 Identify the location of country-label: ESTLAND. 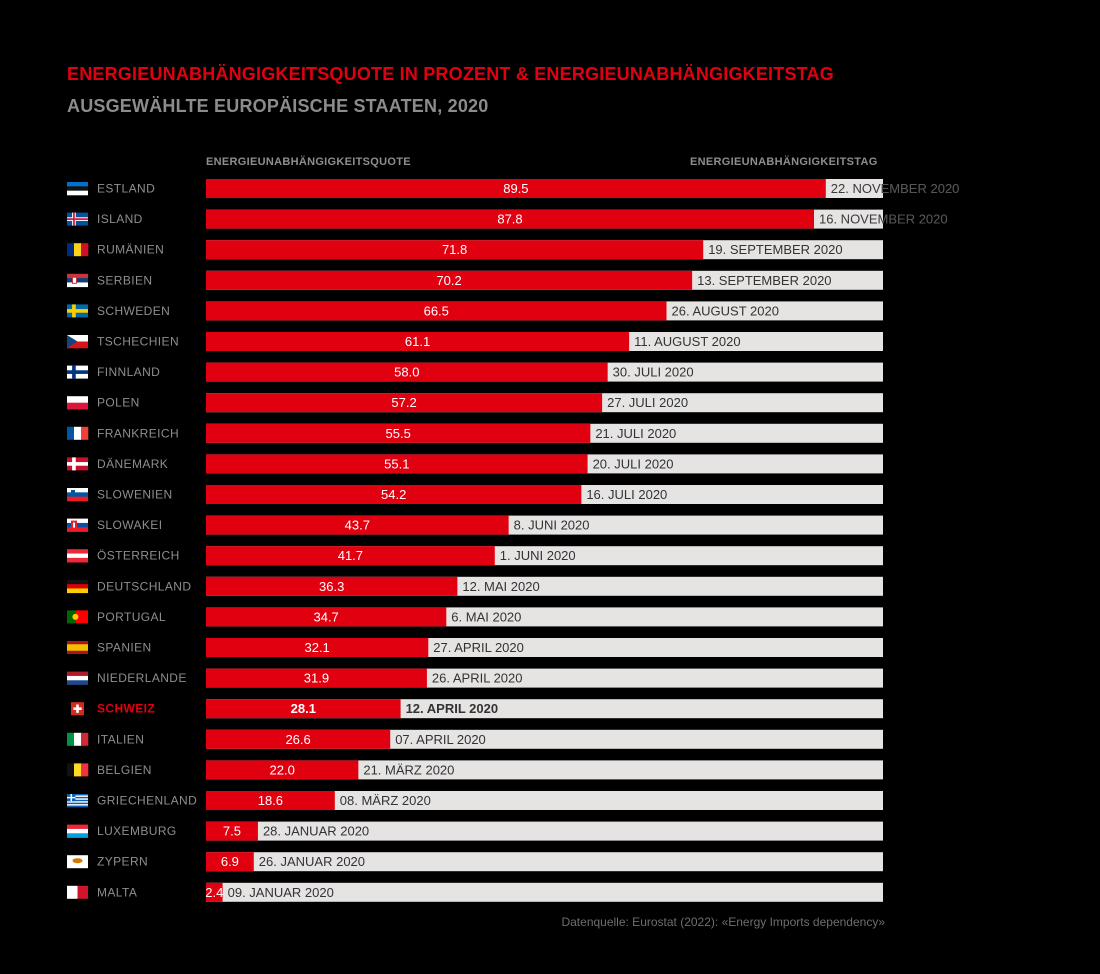
(126, 189).